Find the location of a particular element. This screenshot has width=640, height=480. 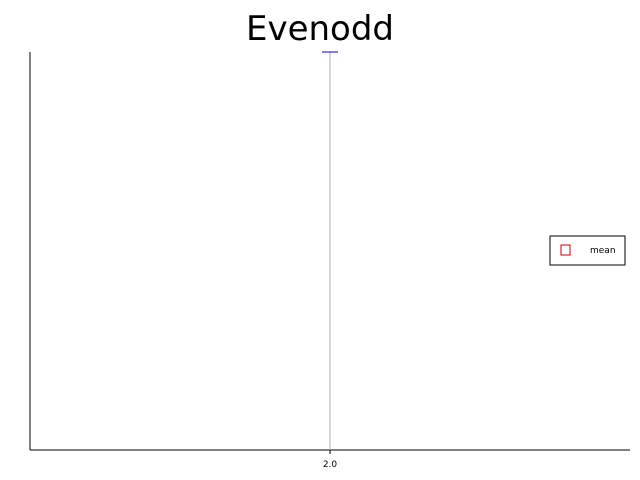

chart-title: Evenodd is located at coordinates (320, 29).